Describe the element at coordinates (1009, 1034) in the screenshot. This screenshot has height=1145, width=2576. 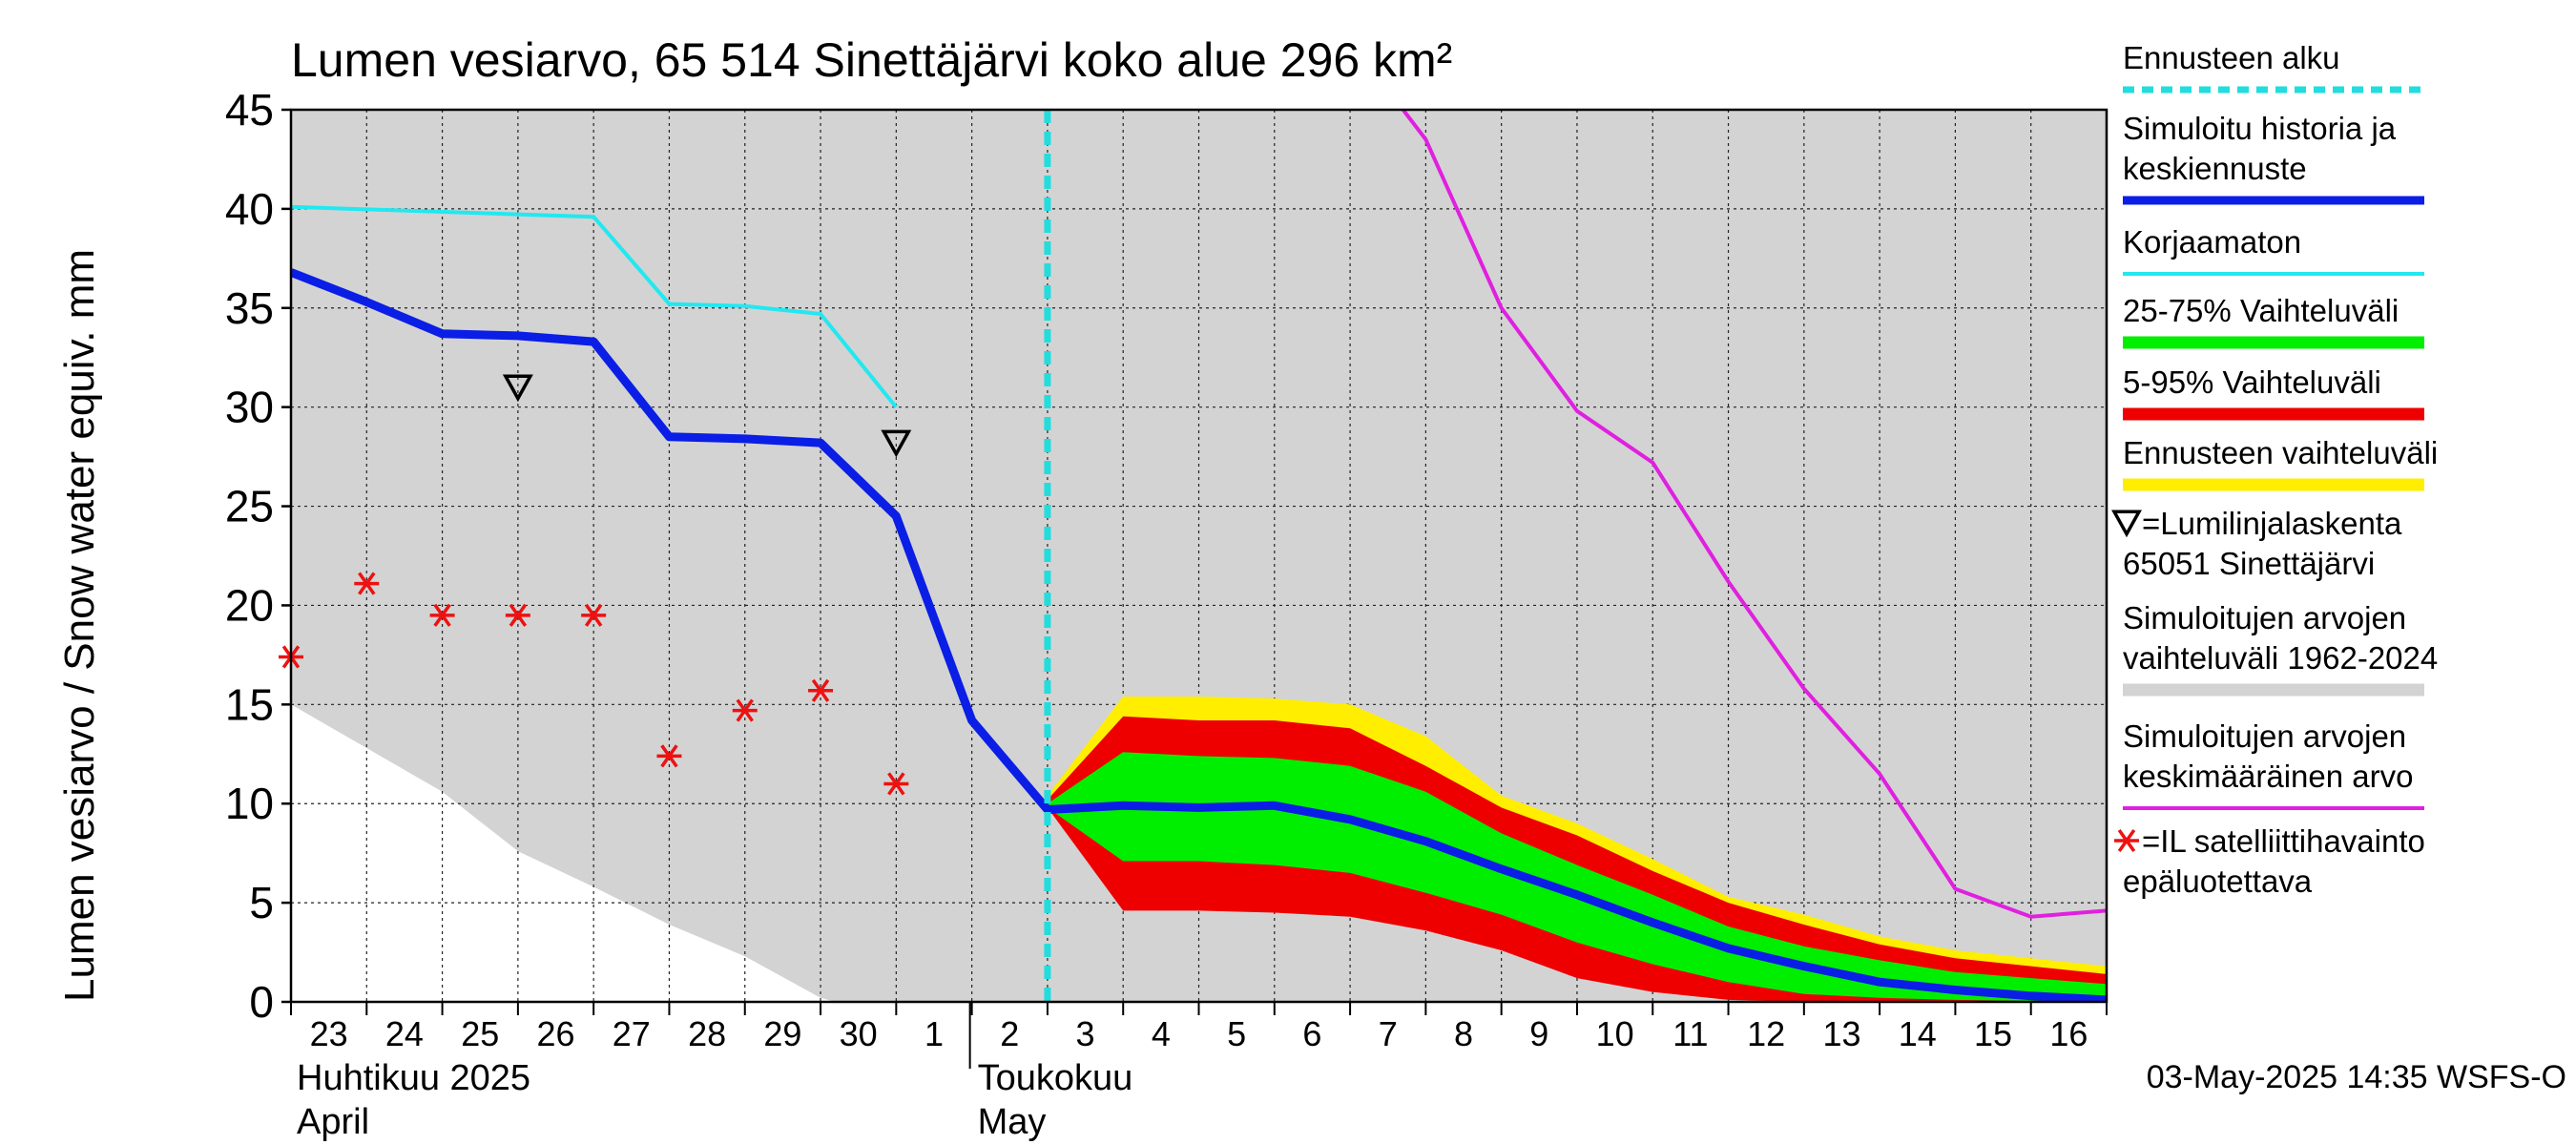
I see `x-tick-label: 2` at that location.